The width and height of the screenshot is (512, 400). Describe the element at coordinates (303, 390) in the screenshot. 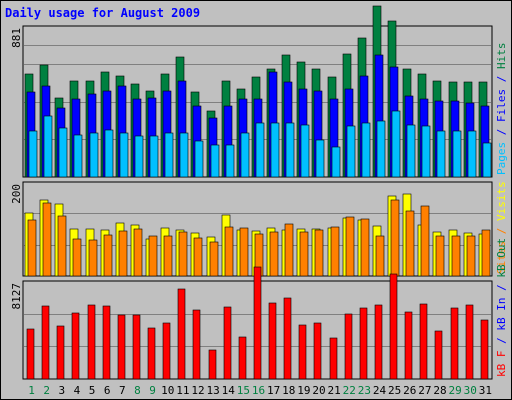

I see `day-label-19: 19` at that location.